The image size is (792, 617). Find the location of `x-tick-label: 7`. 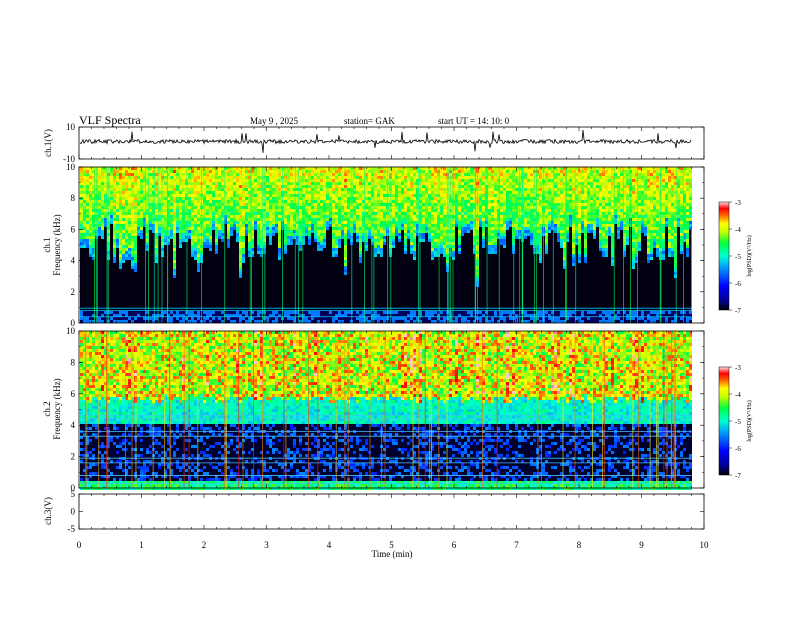

x-tick-label: 7 is located at coordinates (516, 545).